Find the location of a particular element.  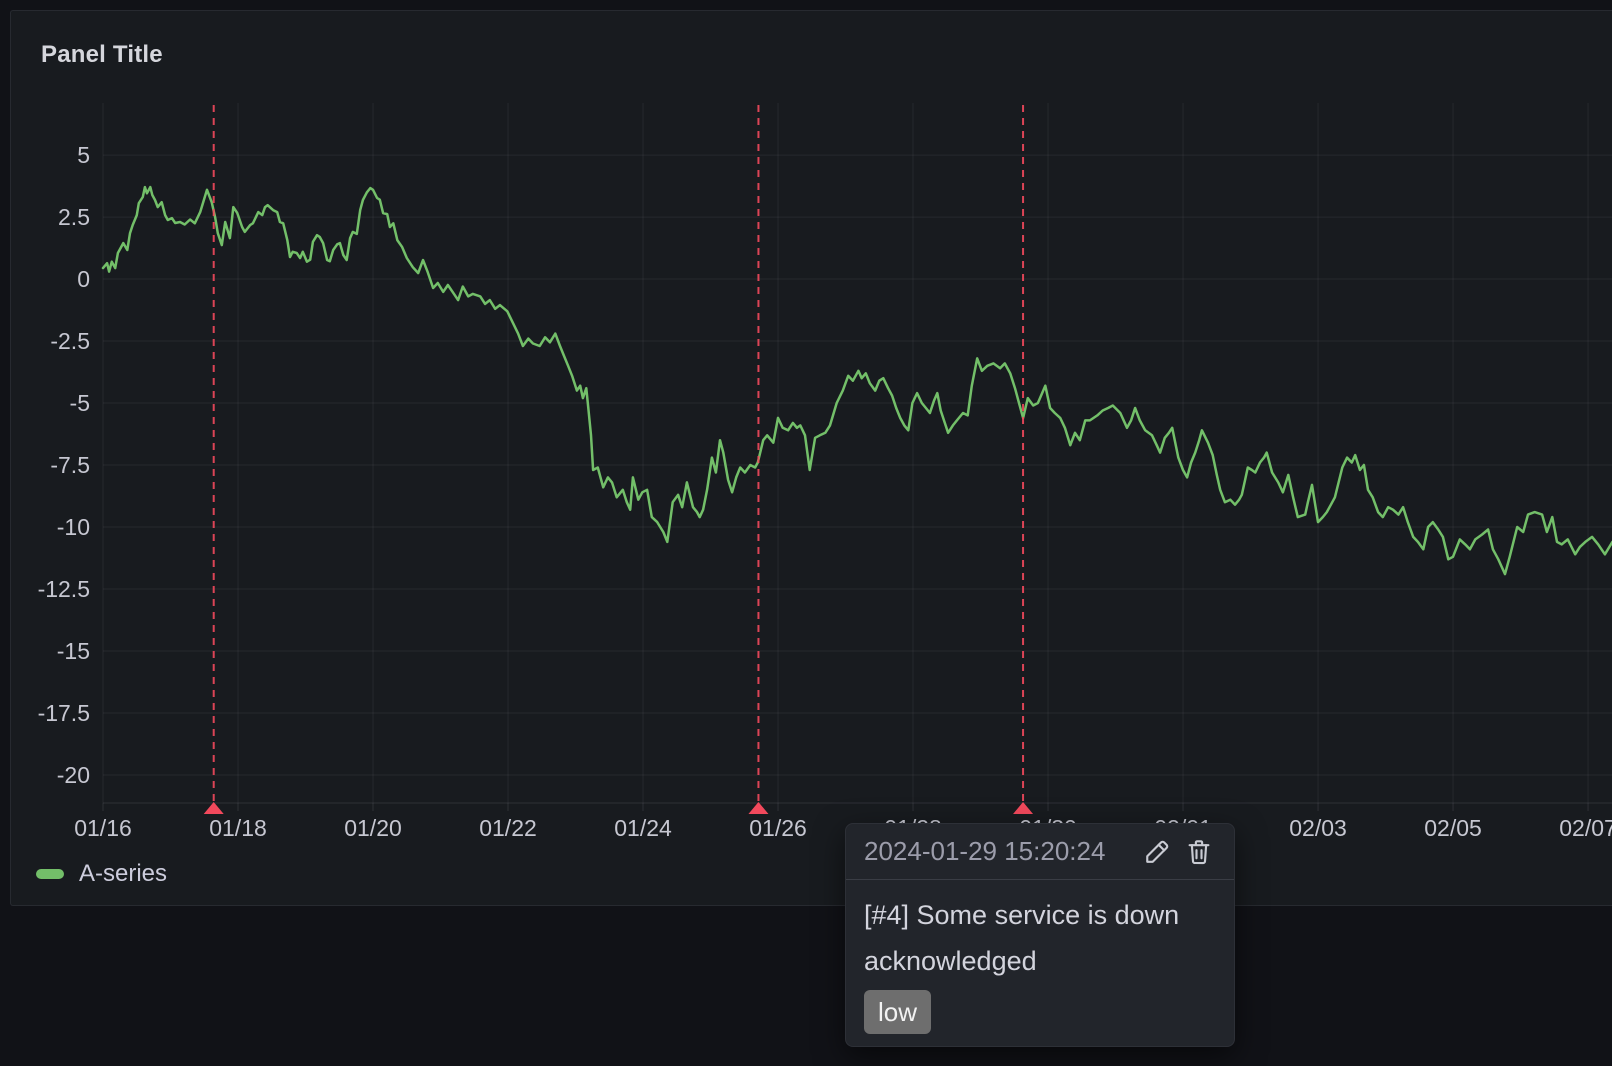

x-axis-tick-label: 02/05 is located at coordinates (1453, 828).